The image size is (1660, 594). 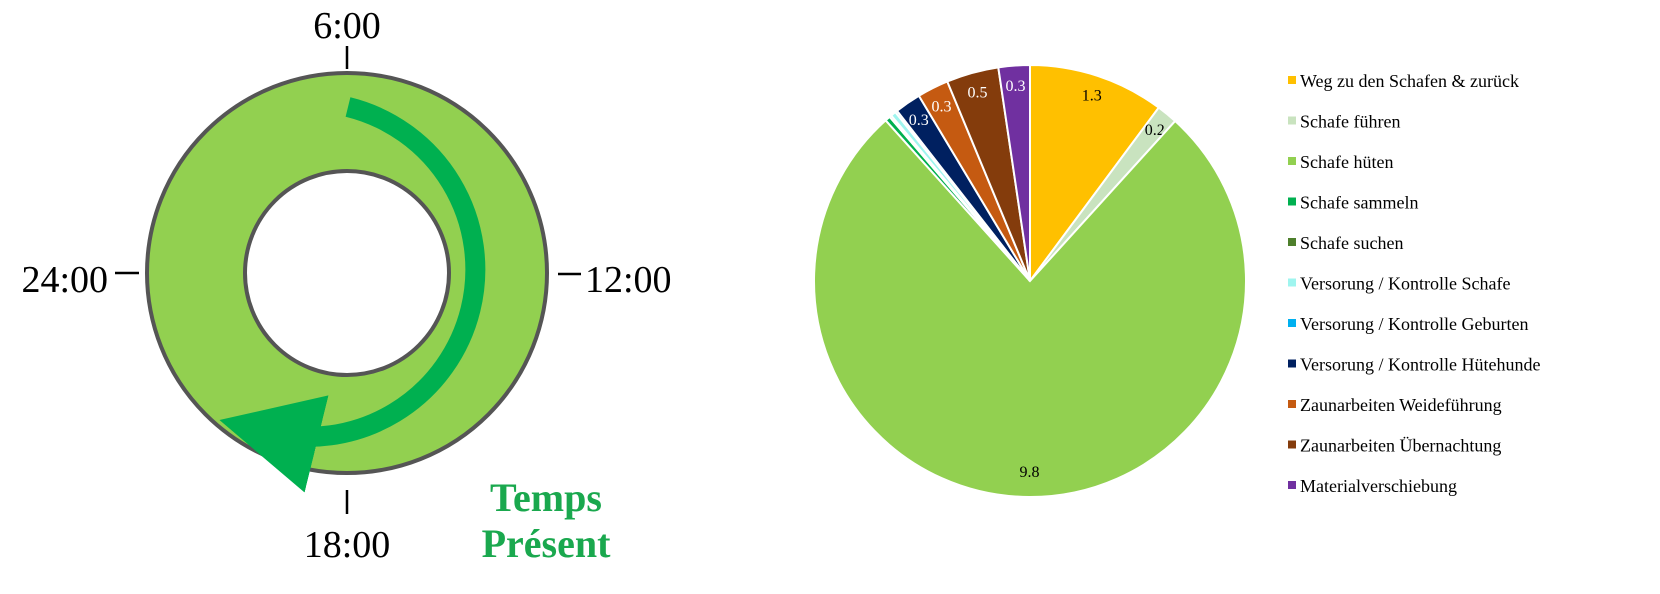 I want to click on legend-entry-label: Schafe führen, so click(x=1350, y=122).